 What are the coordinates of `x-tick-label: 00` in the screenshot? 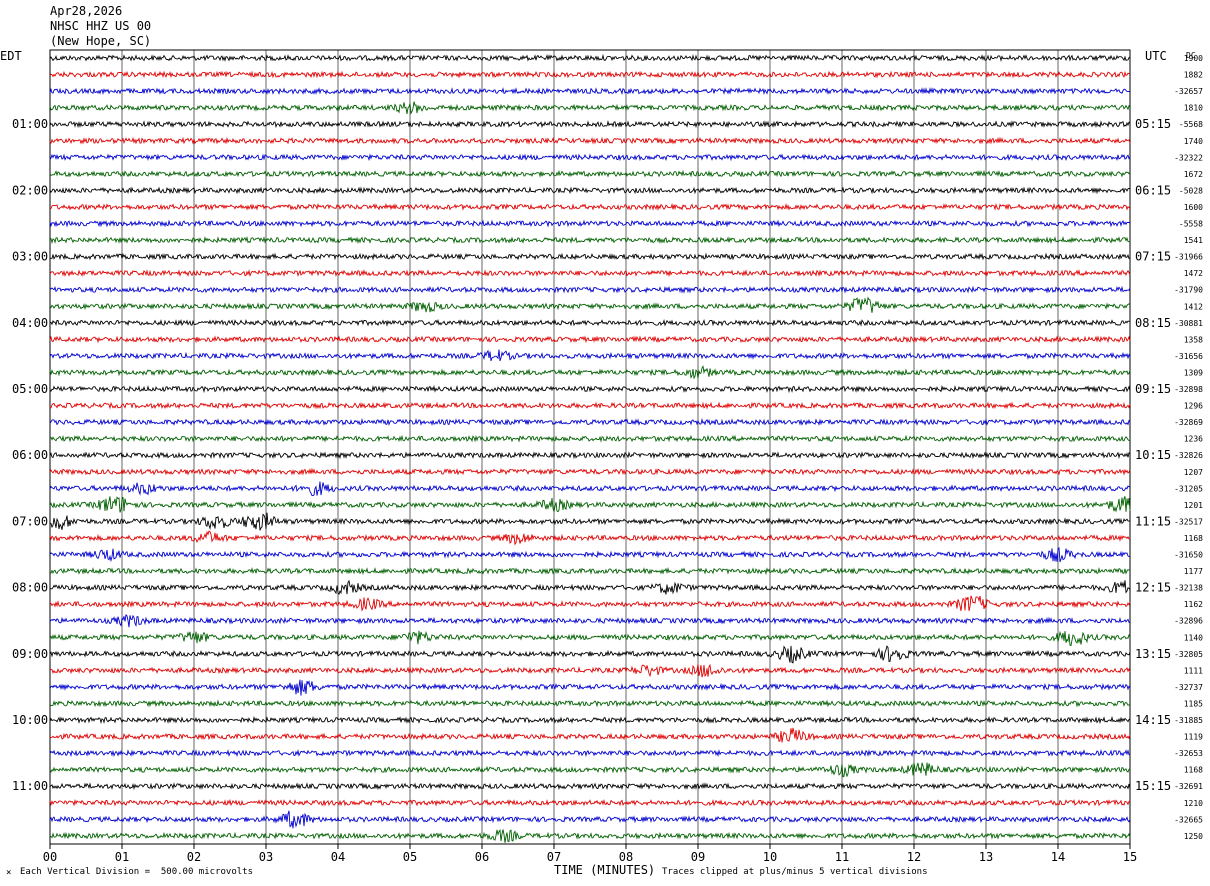 It's located at (50, 857).